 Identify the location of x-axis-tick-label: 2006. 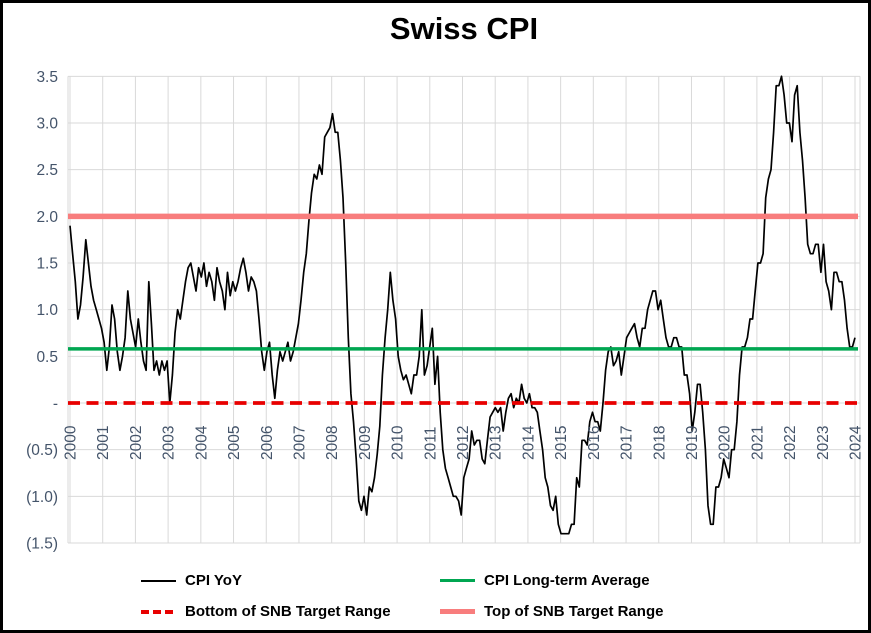
(267, 443).